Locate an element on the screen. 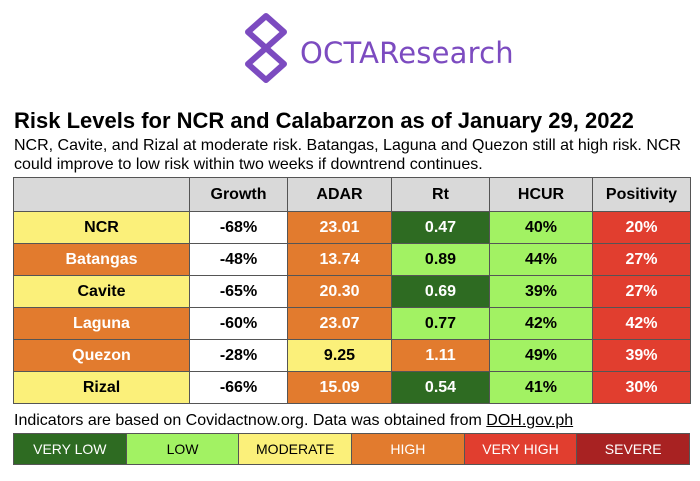 The image size is (700, 481). adar-cell: 23.07 is located at coordinates (339, 323).